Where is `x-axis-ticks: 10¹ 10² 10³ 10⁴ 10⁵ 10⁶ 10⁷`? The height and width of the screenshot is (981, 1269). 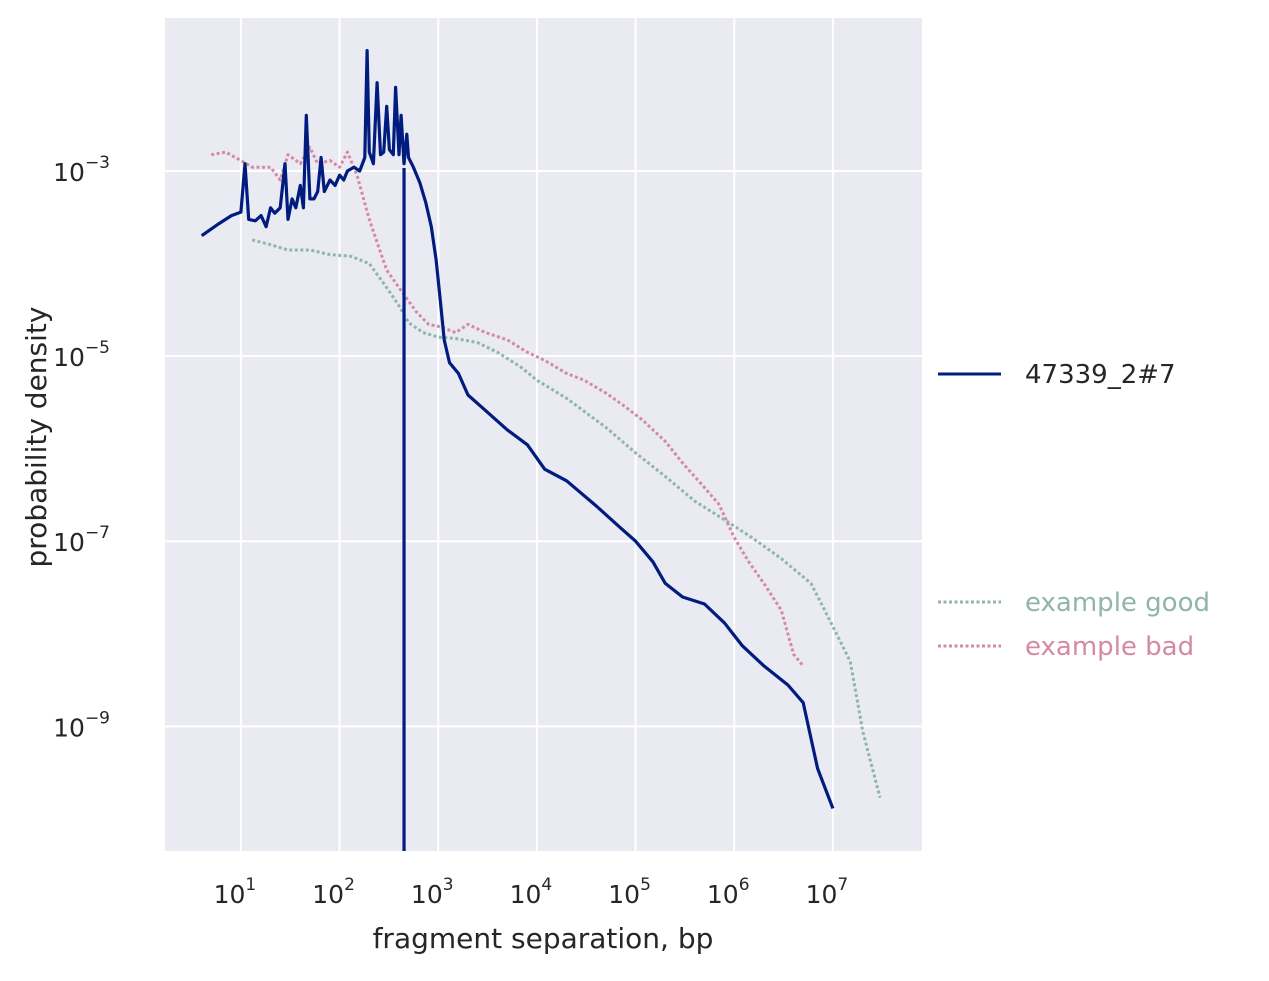
x-axis-ticks: 10¹ 10² 10³ 10⁴ 10⁵ 10⁶ 10⁷ is located at coordinates (531, 892).